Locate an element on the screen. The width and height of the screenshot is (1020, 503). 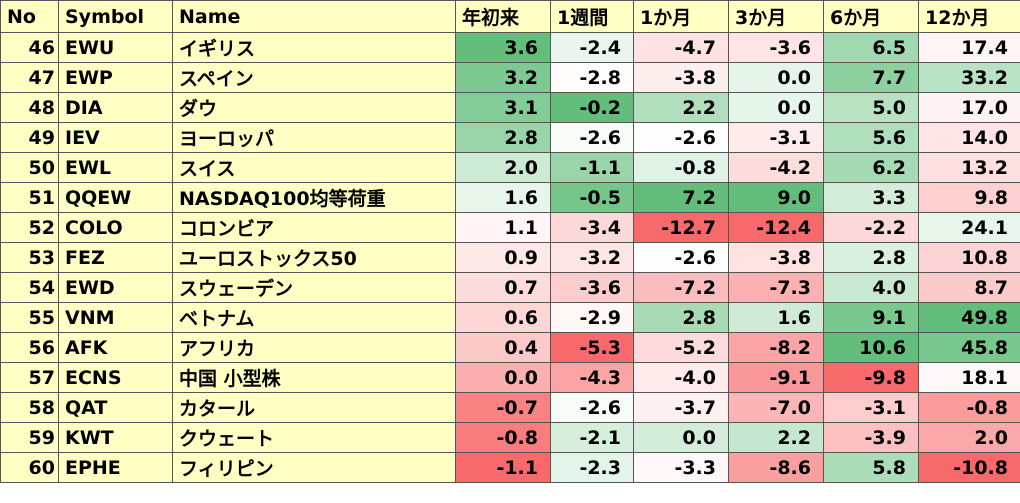
table-row: 57 ECNS 中国 小型株 0.0 -4.3 -4.0 -9.1 -9.8 18.1 is located at coordinates (510, 377).